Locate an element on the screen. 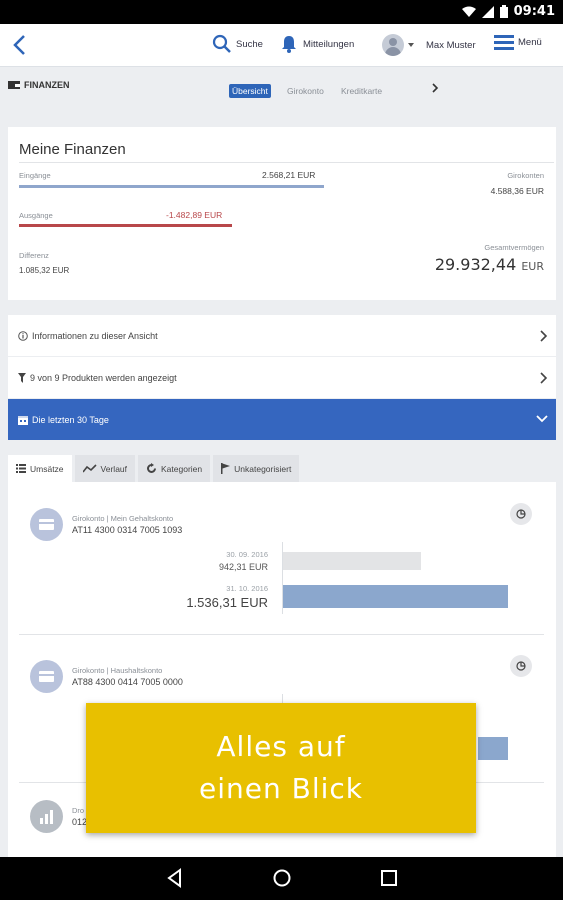 The width and height of the screenshot is (563, 900). circle-home-icon is located at coordinates (282, 878).